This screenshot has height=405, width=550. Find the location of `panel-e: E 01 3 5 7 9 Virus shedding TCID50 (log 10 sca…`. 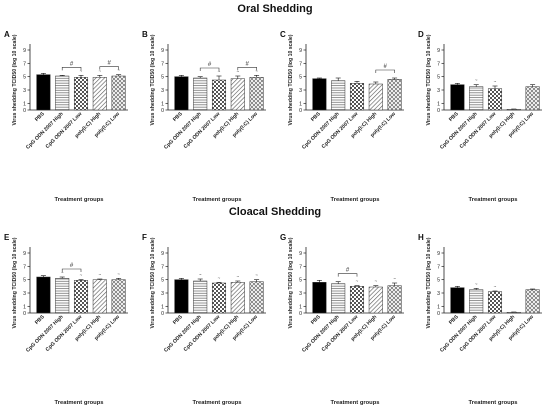

panel-e: E 01 3 5 7 9 Virus shedding TCID50 (log 10 sca… is located at coordinates (66, 319).